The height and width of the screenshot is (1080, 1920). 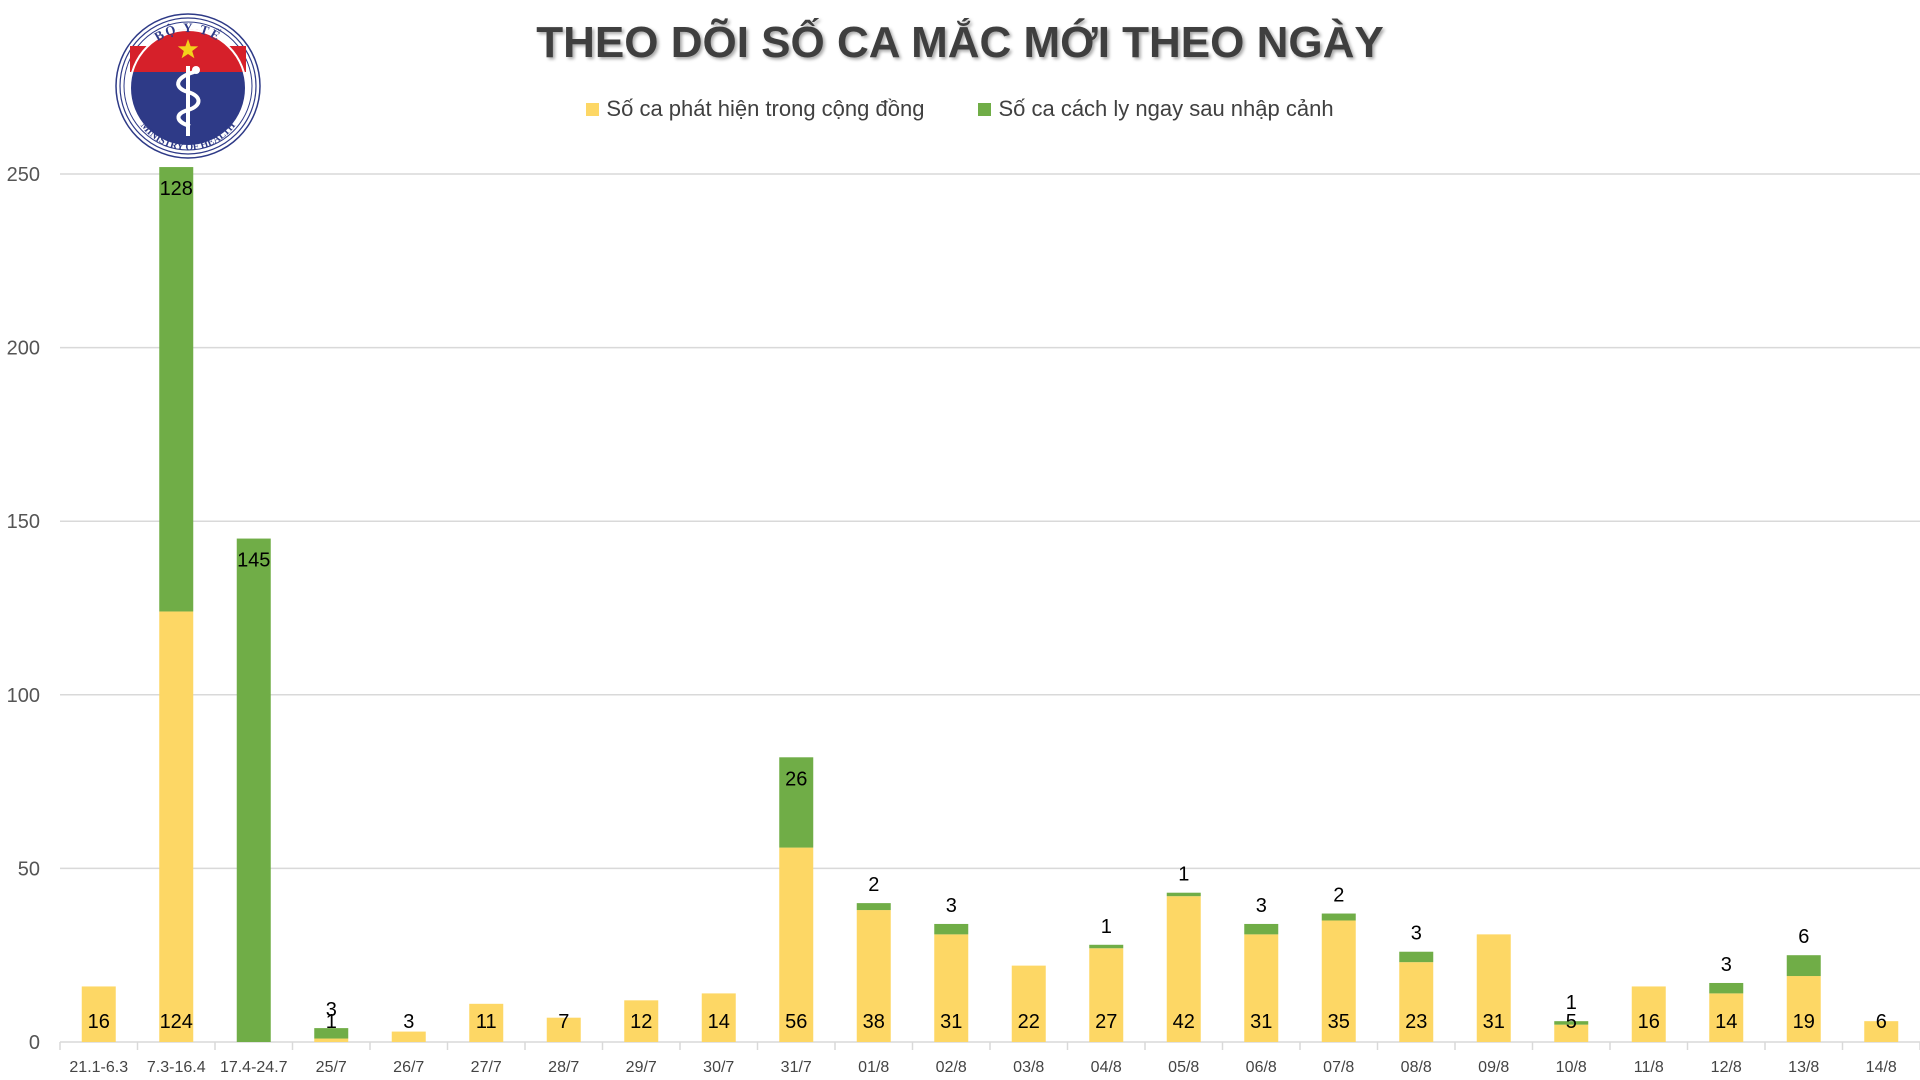 I want to click on x-tick-label: 30/7, so click(x=718, y=1067).